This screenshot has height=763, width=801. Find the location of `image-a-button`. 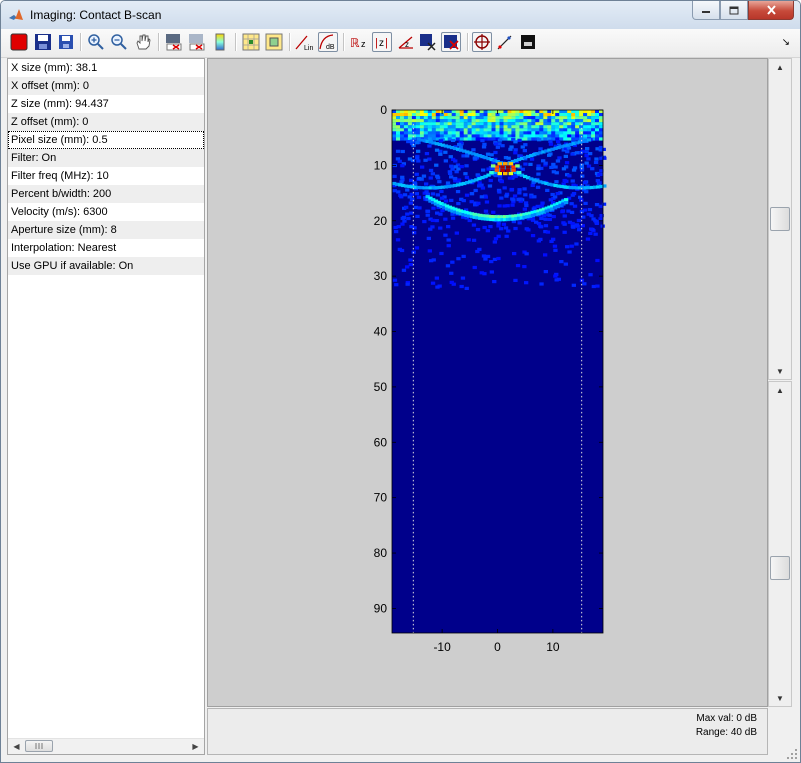

image-a-button is located at coordinates (174, 42).